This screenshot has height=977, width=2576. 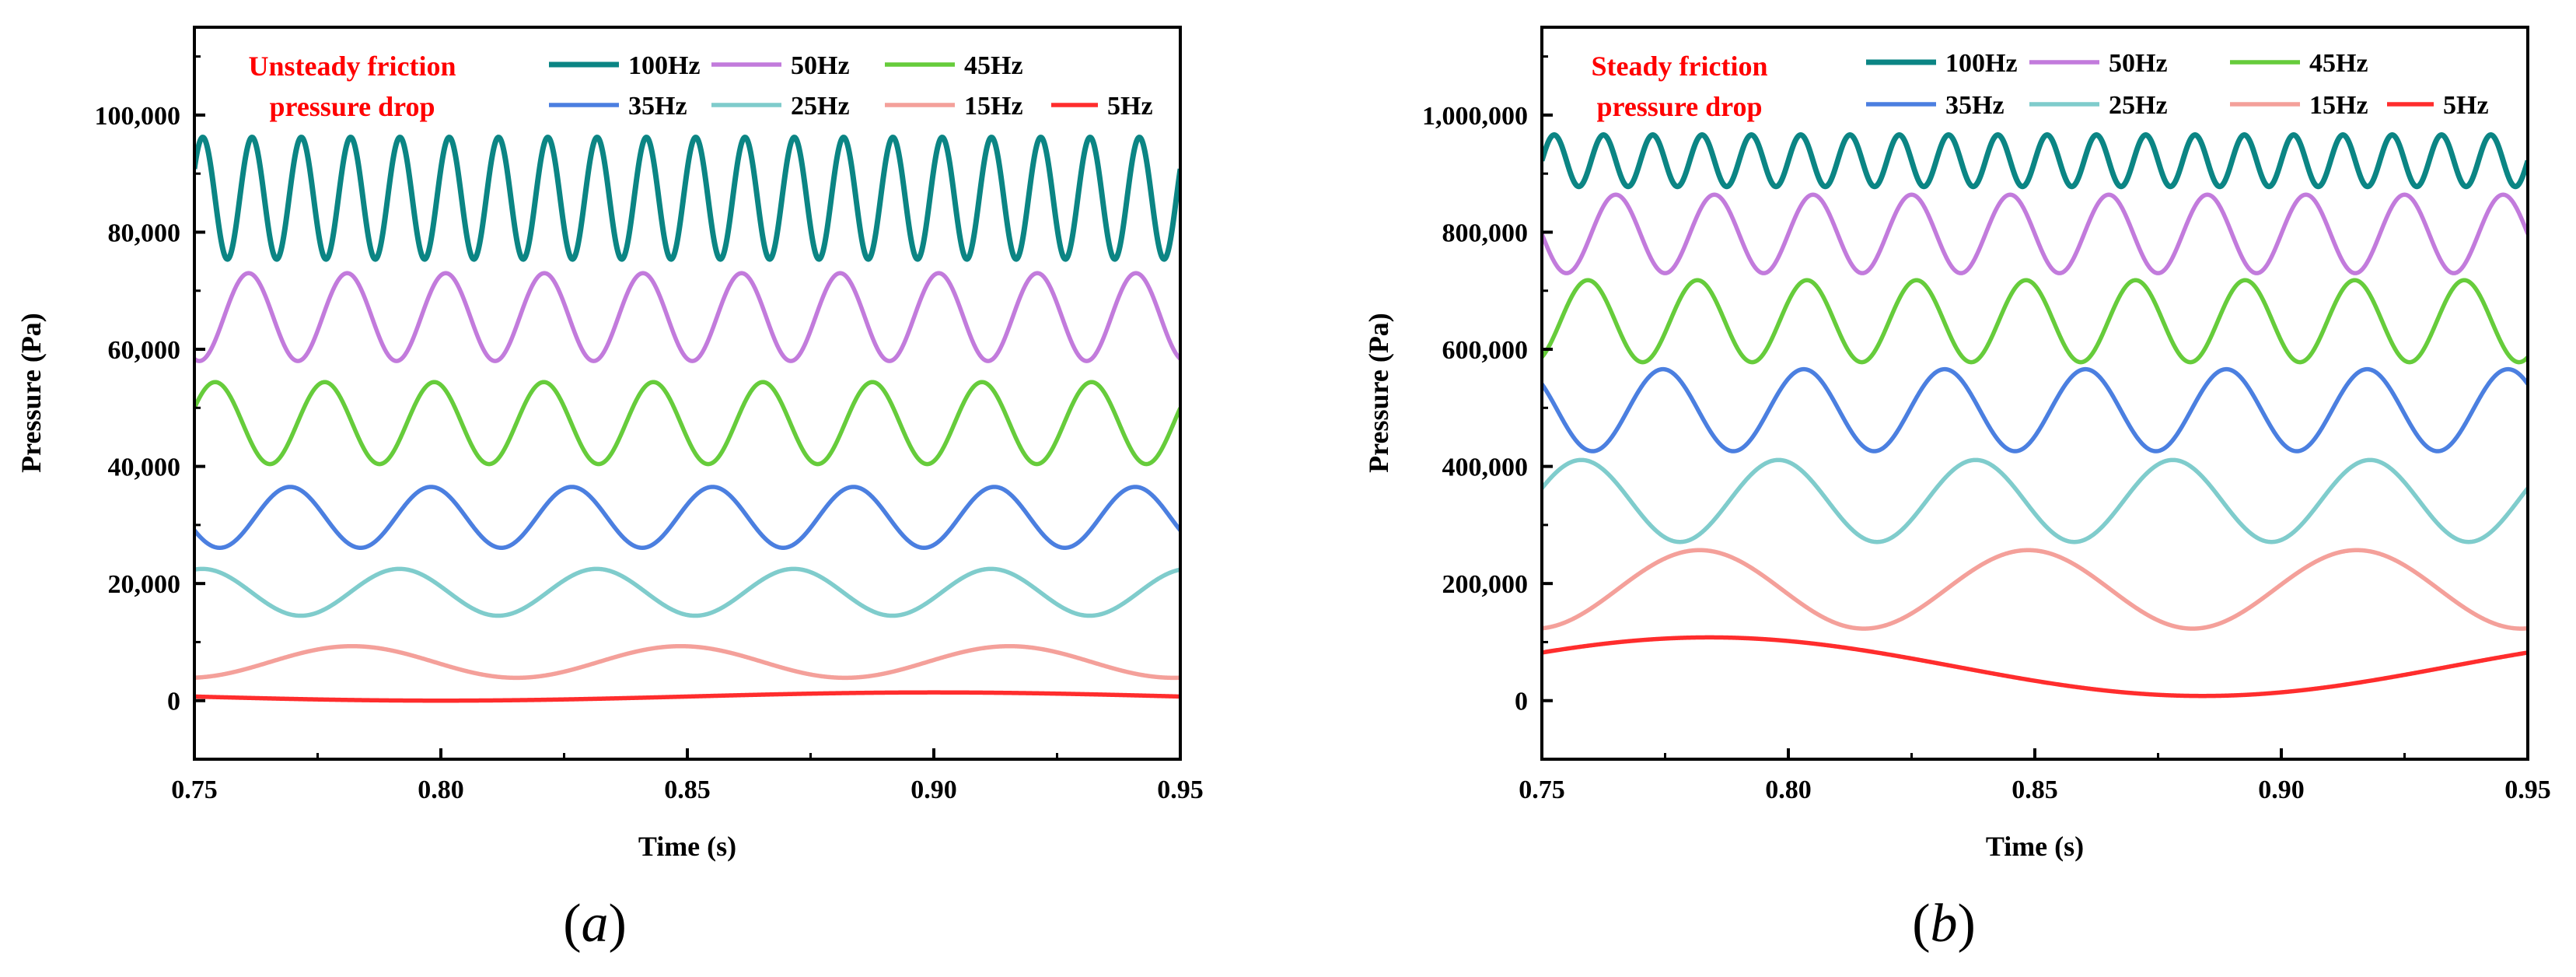 I want to click on x-tick-label-a: 0.75, so click(x=194, y=790).